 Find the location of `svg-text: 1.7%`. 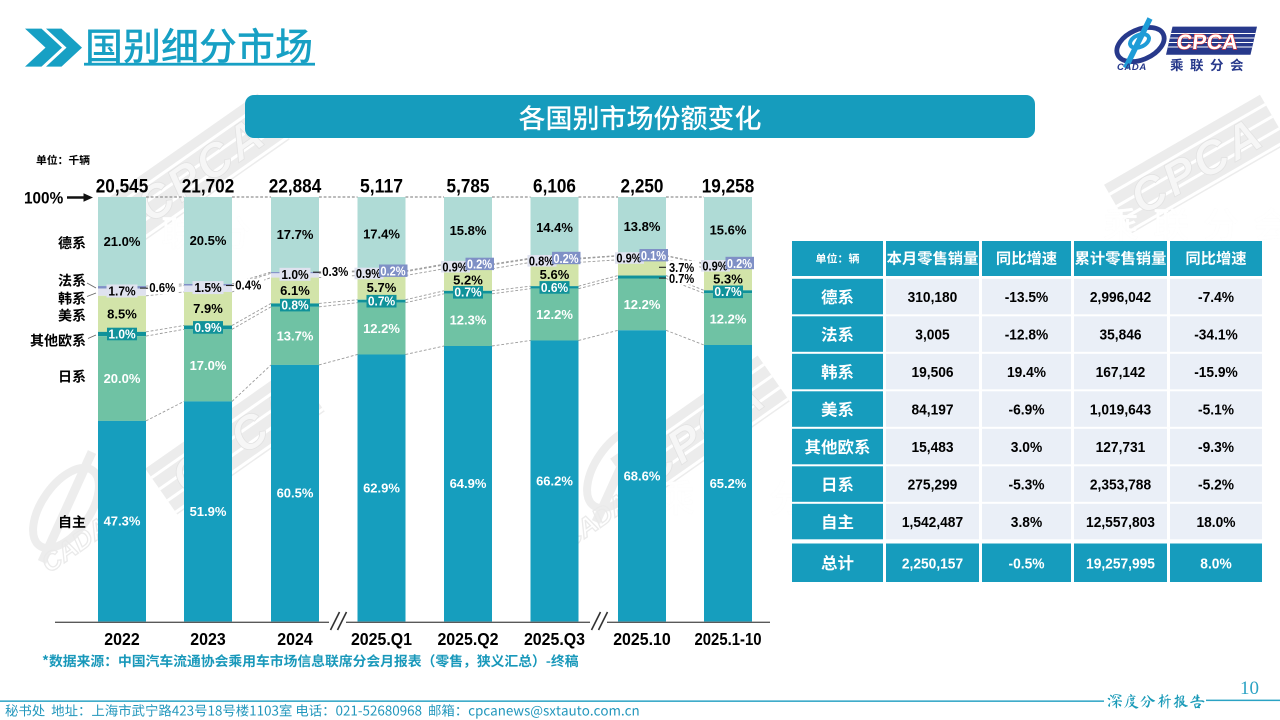

svg-text: 1.7% is located at coordinates (122, 291).